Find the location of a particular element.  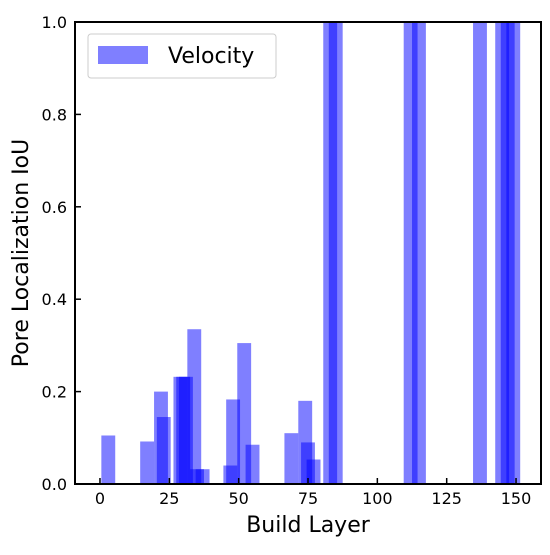

x-tick-label: 150 is located at coordinates (516, 498).